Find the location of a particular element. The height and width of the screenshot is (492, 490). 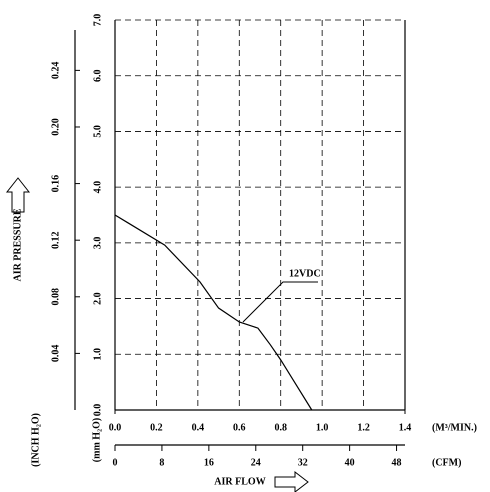

right-arrow is located at coordinates (291, 481).